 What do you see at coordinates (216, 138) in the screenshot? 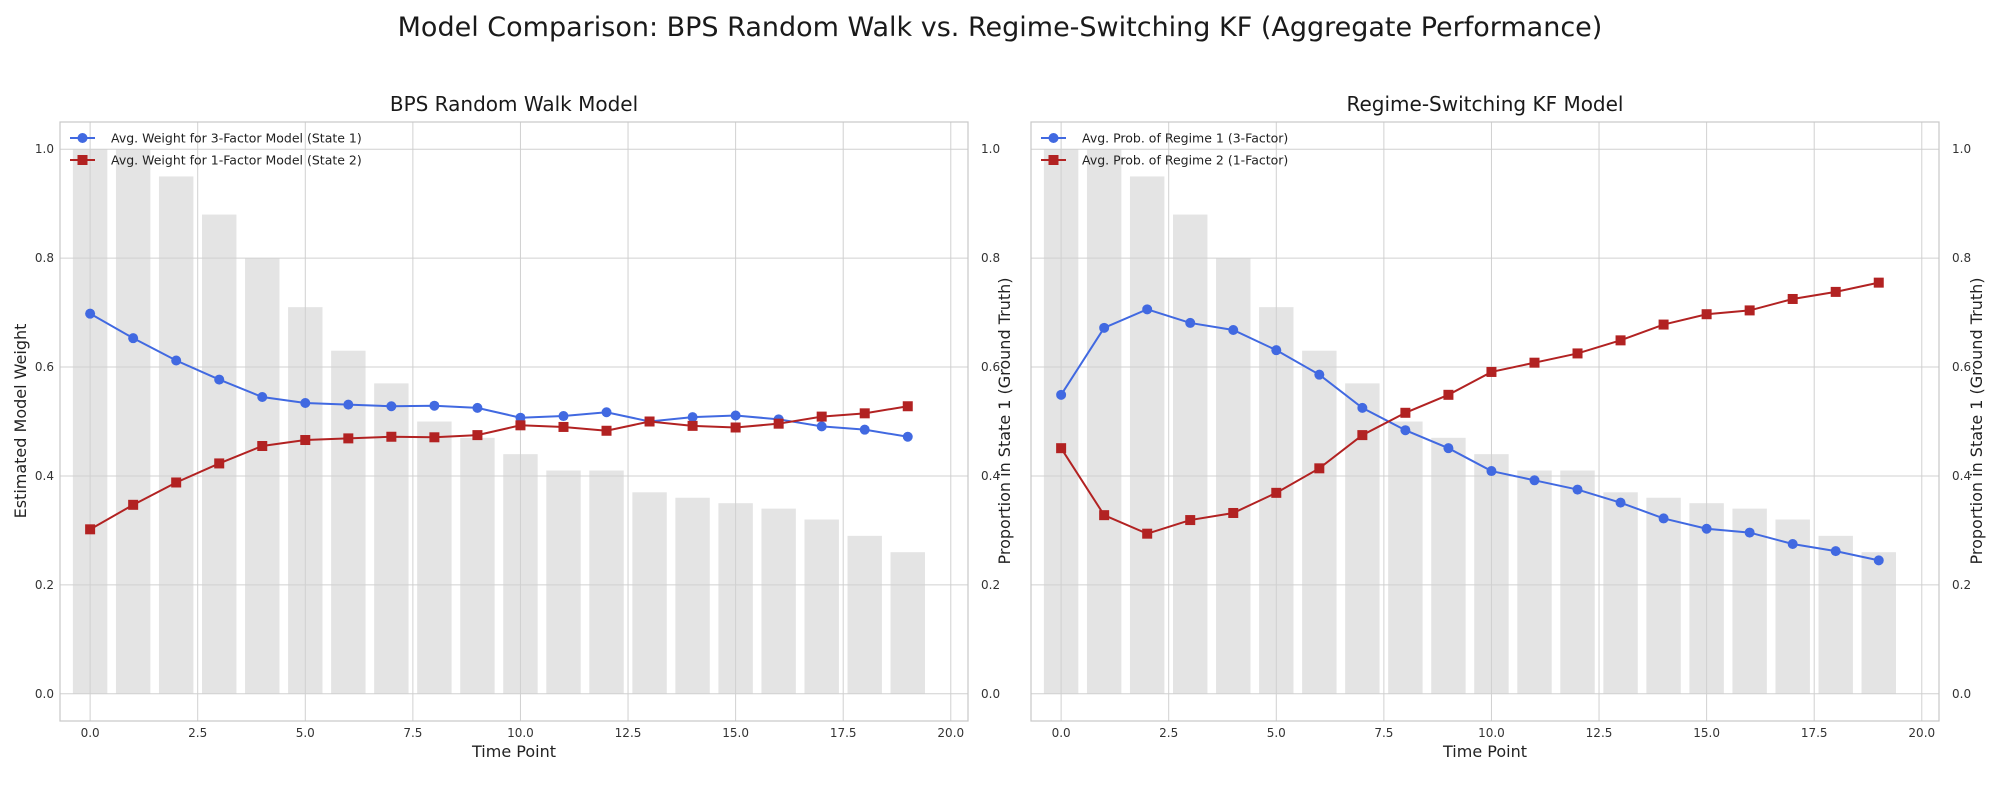
I see `legend-entry-state1: Avg. Weight for 3-Factor Model (State 1)` at bounding box center [216, 138].